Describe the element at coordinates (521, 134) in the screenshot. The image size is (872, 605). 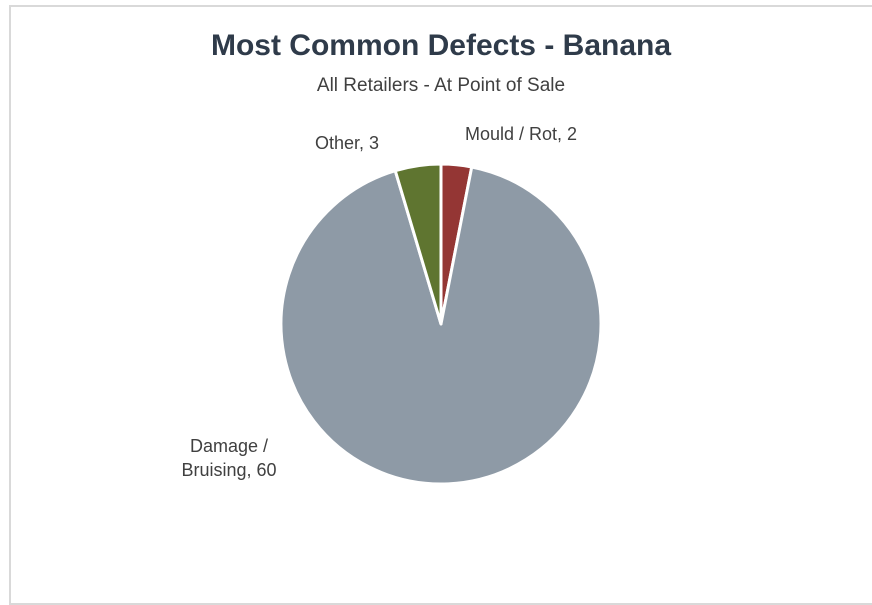
I see `pie-label-mould-rot: Mould / Rot, 2` at that location.